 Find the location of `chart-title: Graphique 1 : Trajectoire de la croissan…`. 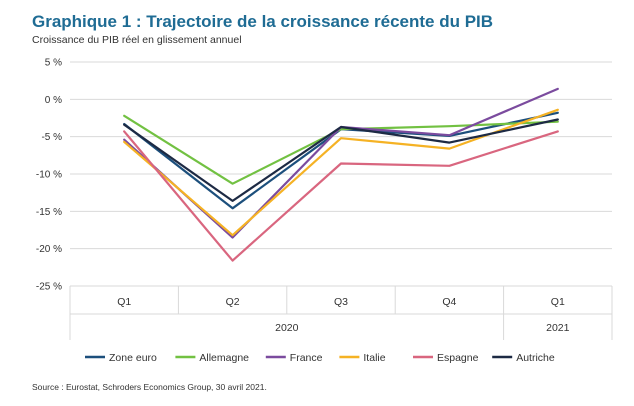

chart-title: Graphique 1 : Trajectoire de la croissan… is located at coordinates (263, 21).